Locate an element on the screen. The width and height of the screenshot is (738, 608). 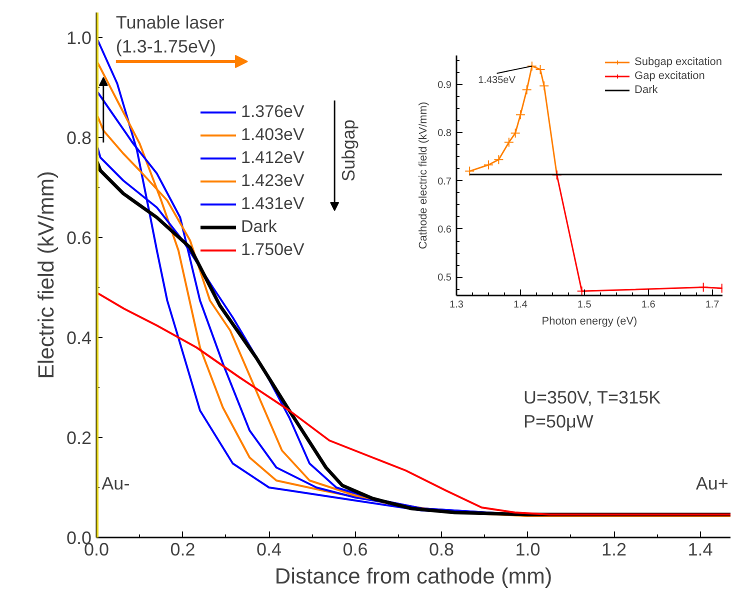
annotation: U=350V, T=315K P=50μW is located at coordinates (592, 410).